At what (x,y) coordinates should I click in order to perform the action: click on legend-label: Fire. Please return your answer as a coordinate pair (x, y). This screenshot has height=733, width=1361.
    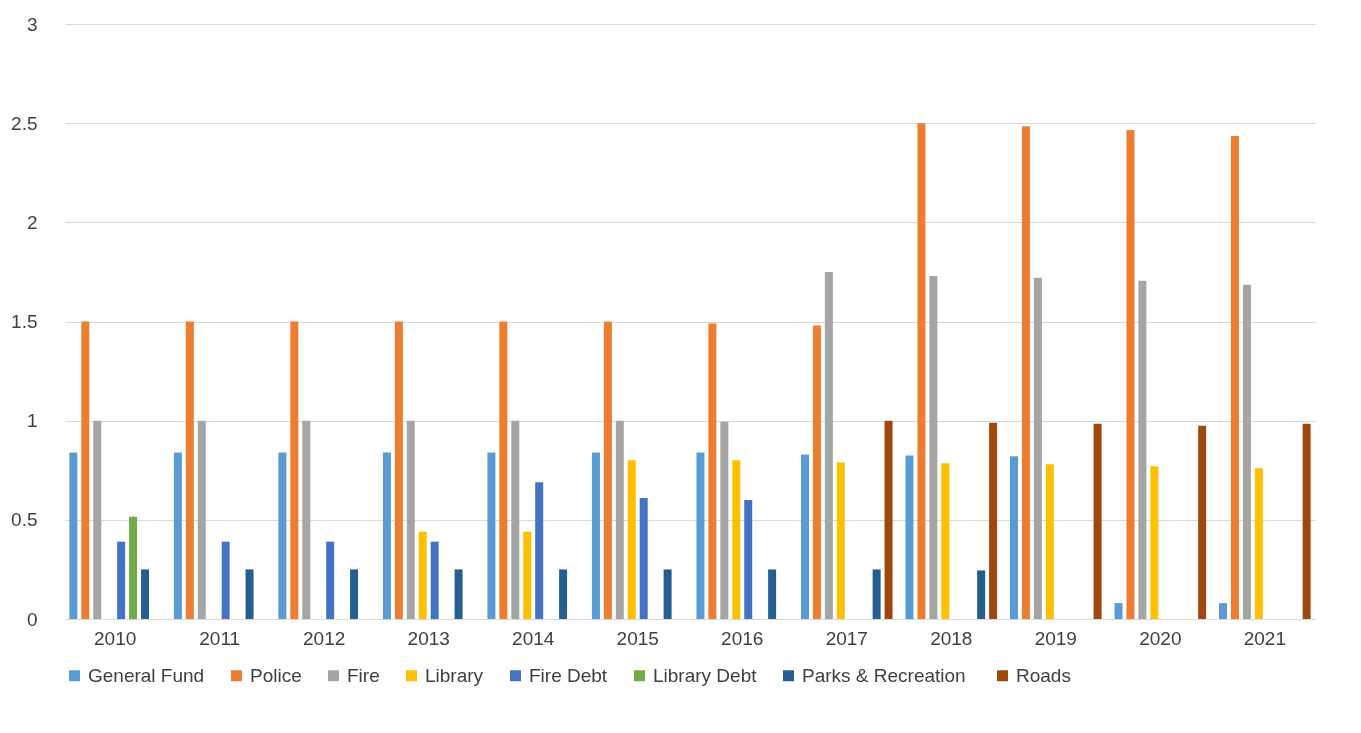
    Looking at the image, I should click on (363, 675).